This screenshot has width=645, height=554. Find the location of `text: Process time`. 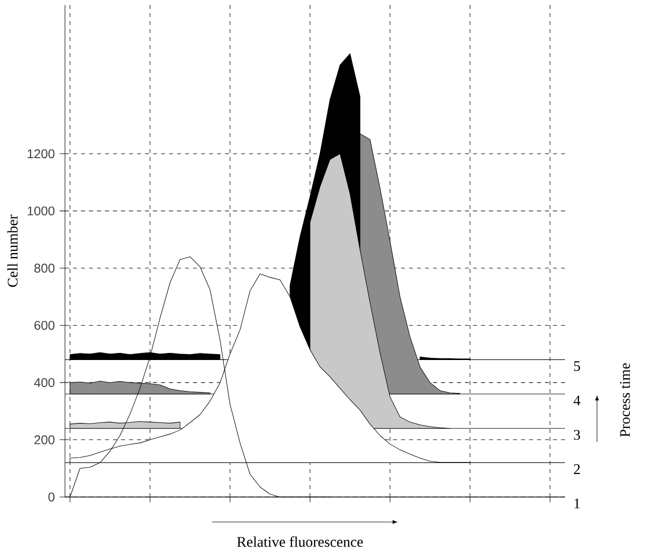

text: Process time is located at coordinates (625, 400).